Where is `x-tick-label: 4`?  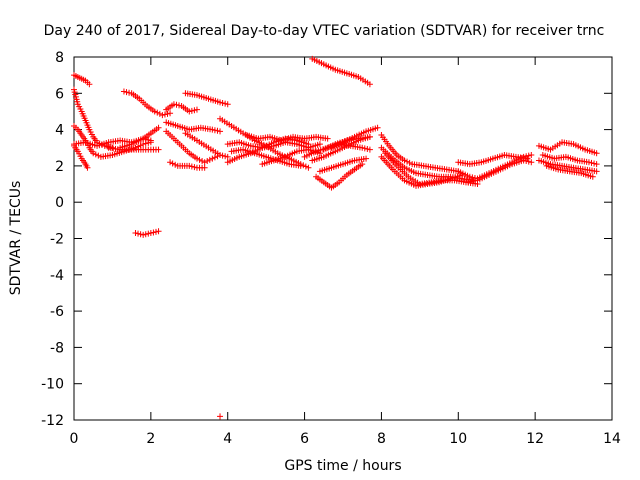 x-tick-label: 4 is located at coordinates (227, 439).